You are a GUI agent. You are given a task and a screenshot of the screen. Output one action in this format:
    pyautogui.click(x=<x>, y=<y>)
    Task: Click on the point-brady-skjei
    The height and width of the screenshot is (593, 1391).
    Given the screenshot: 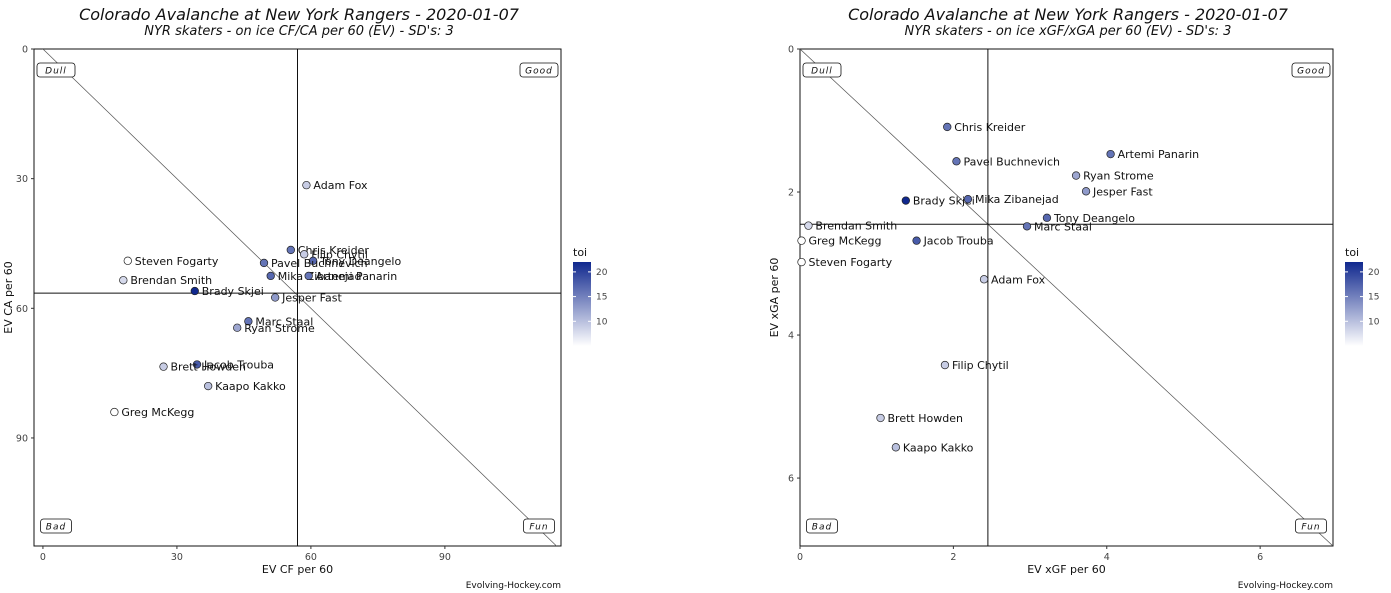 What is the action you would take?
    pyautogui.click(x=905, y=200)
    